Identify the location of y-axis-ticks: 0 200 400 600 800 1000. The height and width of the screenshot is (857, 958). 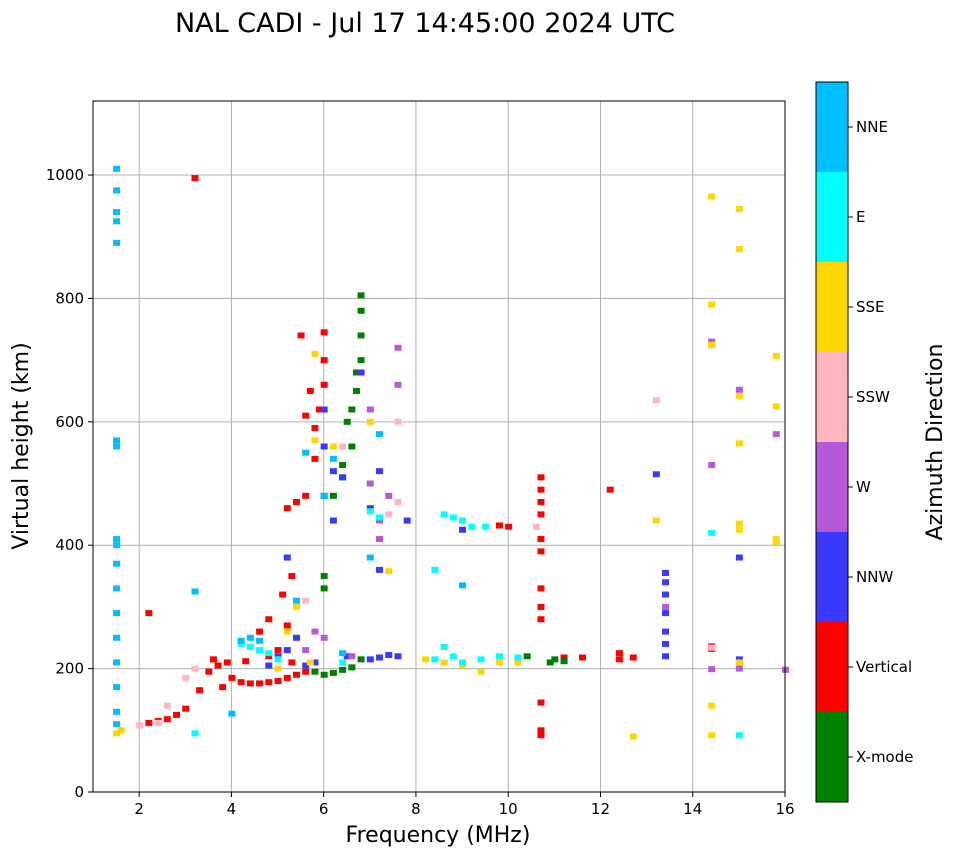
(69, 483).